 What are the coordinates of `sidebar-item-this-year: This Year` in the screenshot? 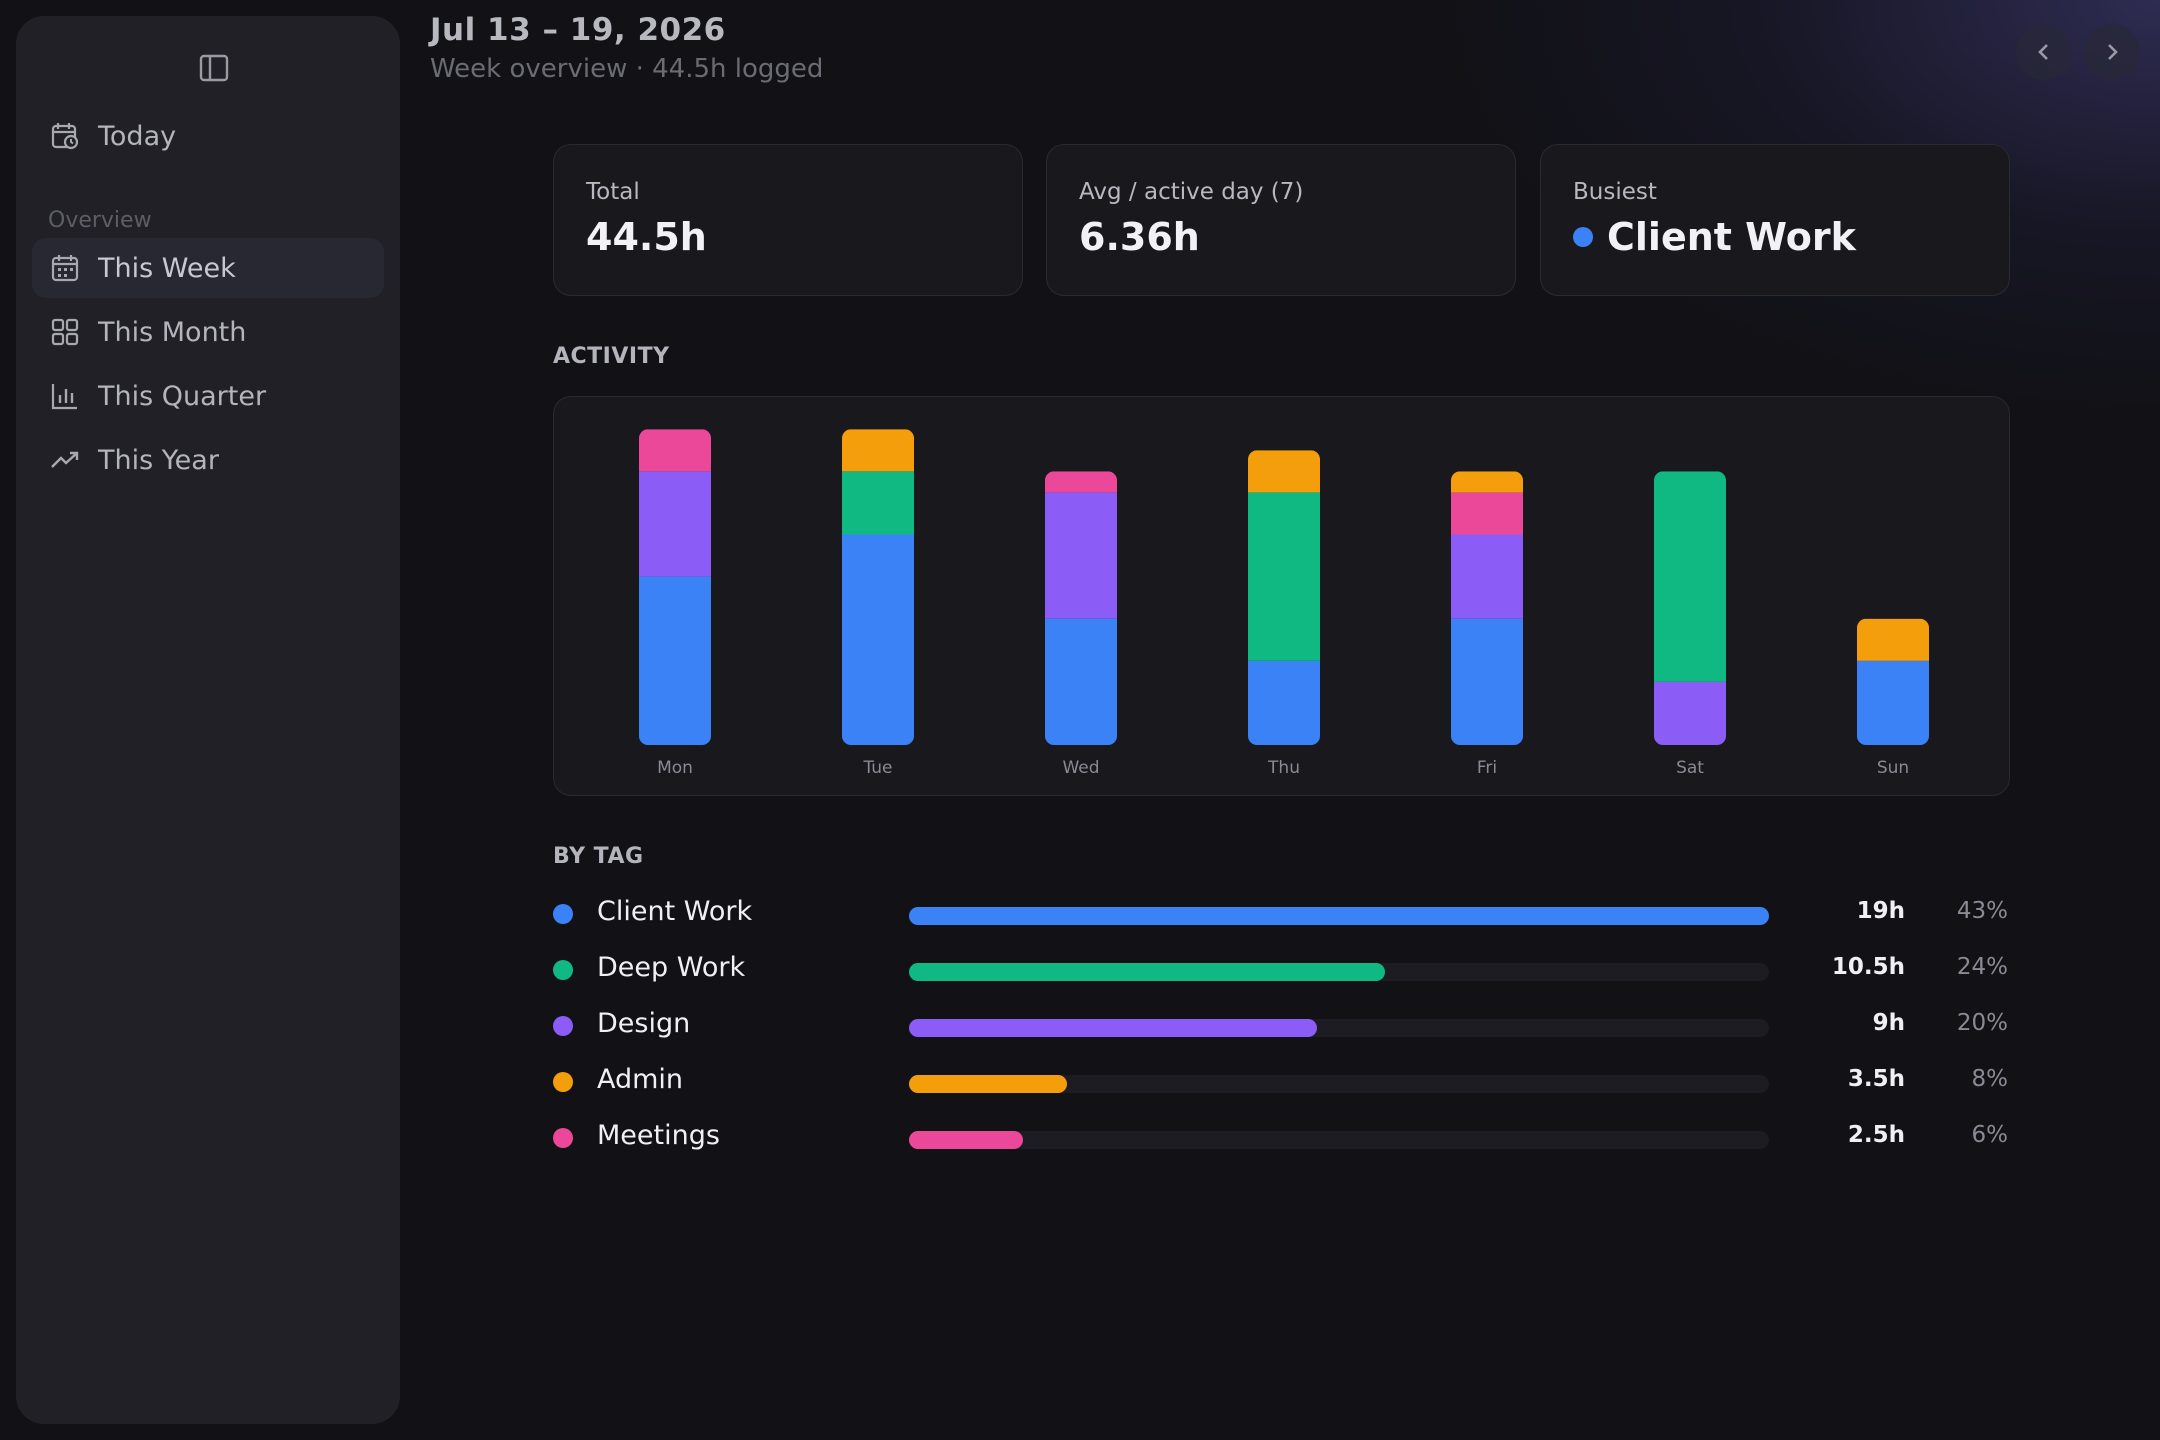 It's located at (208, 460).